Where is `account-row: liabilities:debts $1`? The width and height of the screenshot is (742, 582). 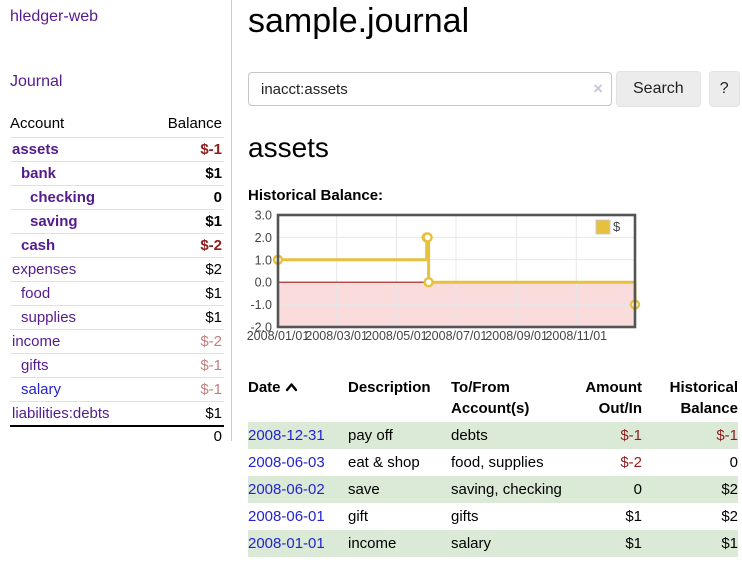
account-row: liabilities:debts $1 is located at coordinates (117, 413).